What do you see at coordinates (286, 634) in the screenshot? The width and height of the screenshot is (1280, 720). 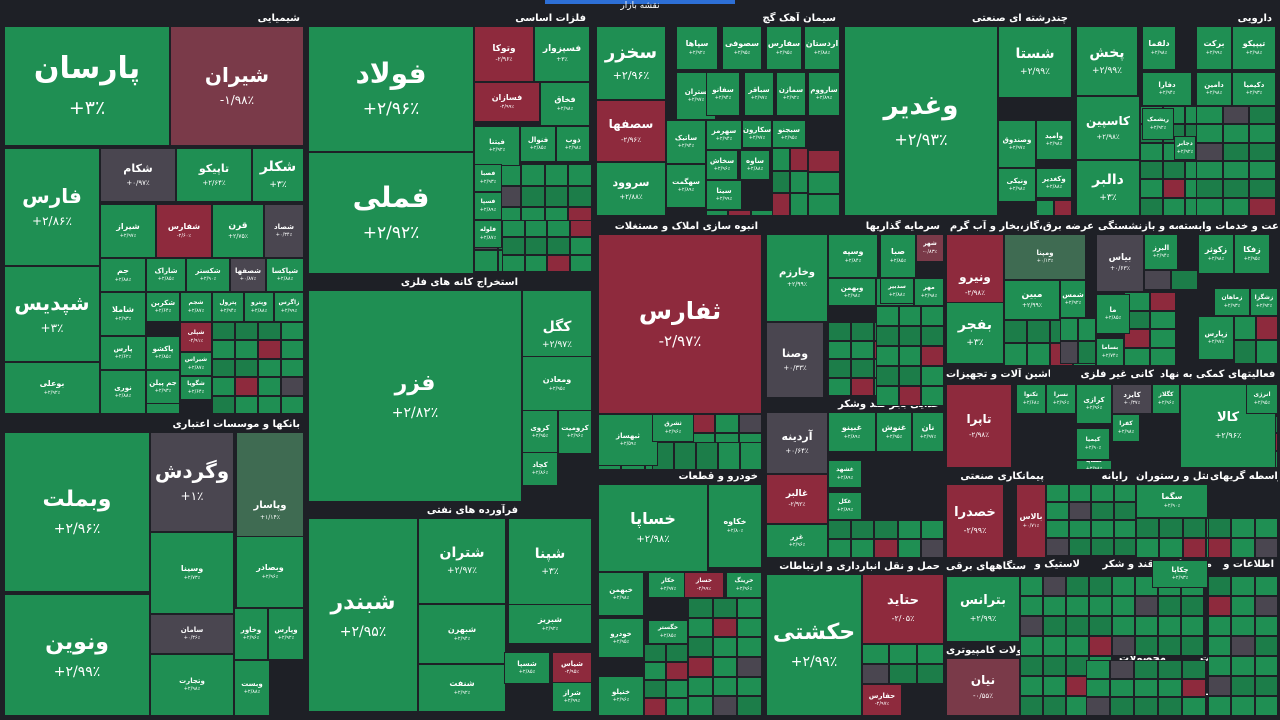 I see `stock-tile: وپارس +۲/۹۲٪` at bounding box center [286, 634].